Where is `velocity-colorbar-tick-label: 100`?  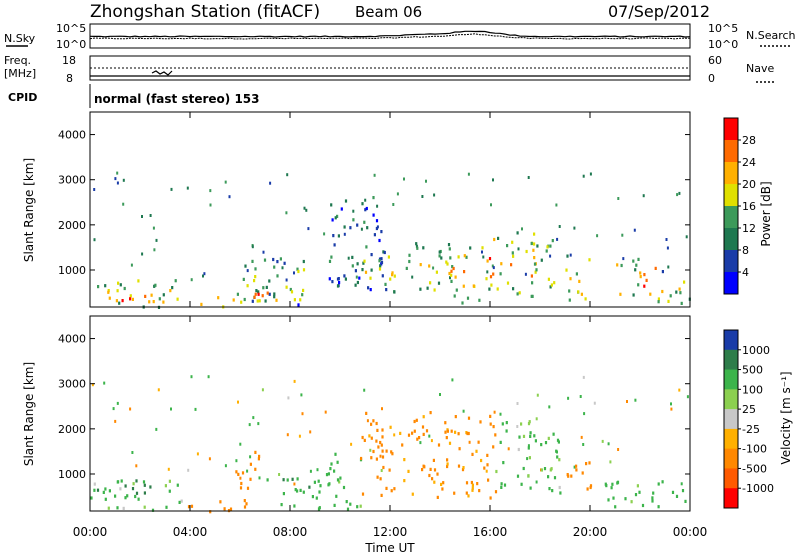
velocity-colorbar-tick-label: 100 is located at coordinates (752, 389).